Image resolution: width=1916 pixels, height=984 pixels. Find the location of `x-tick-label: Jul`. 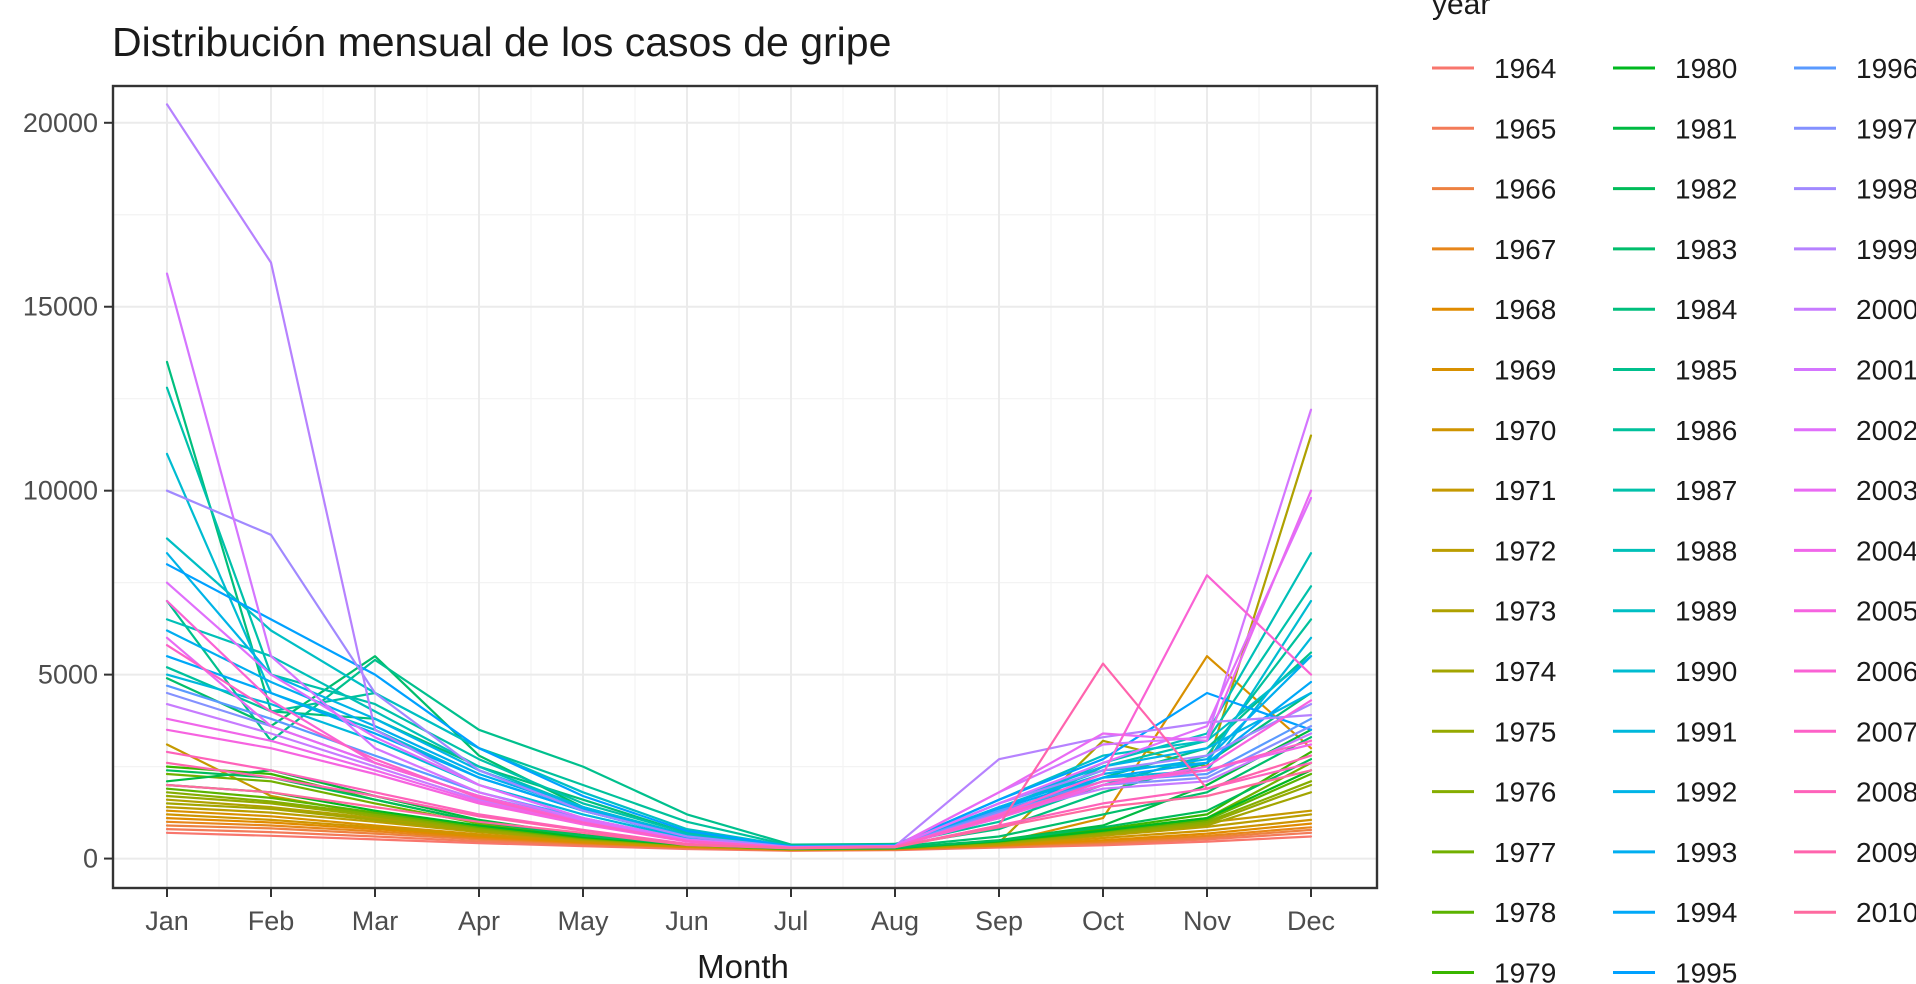

x-tick-label: Jul is located at coordinates (791, 921).